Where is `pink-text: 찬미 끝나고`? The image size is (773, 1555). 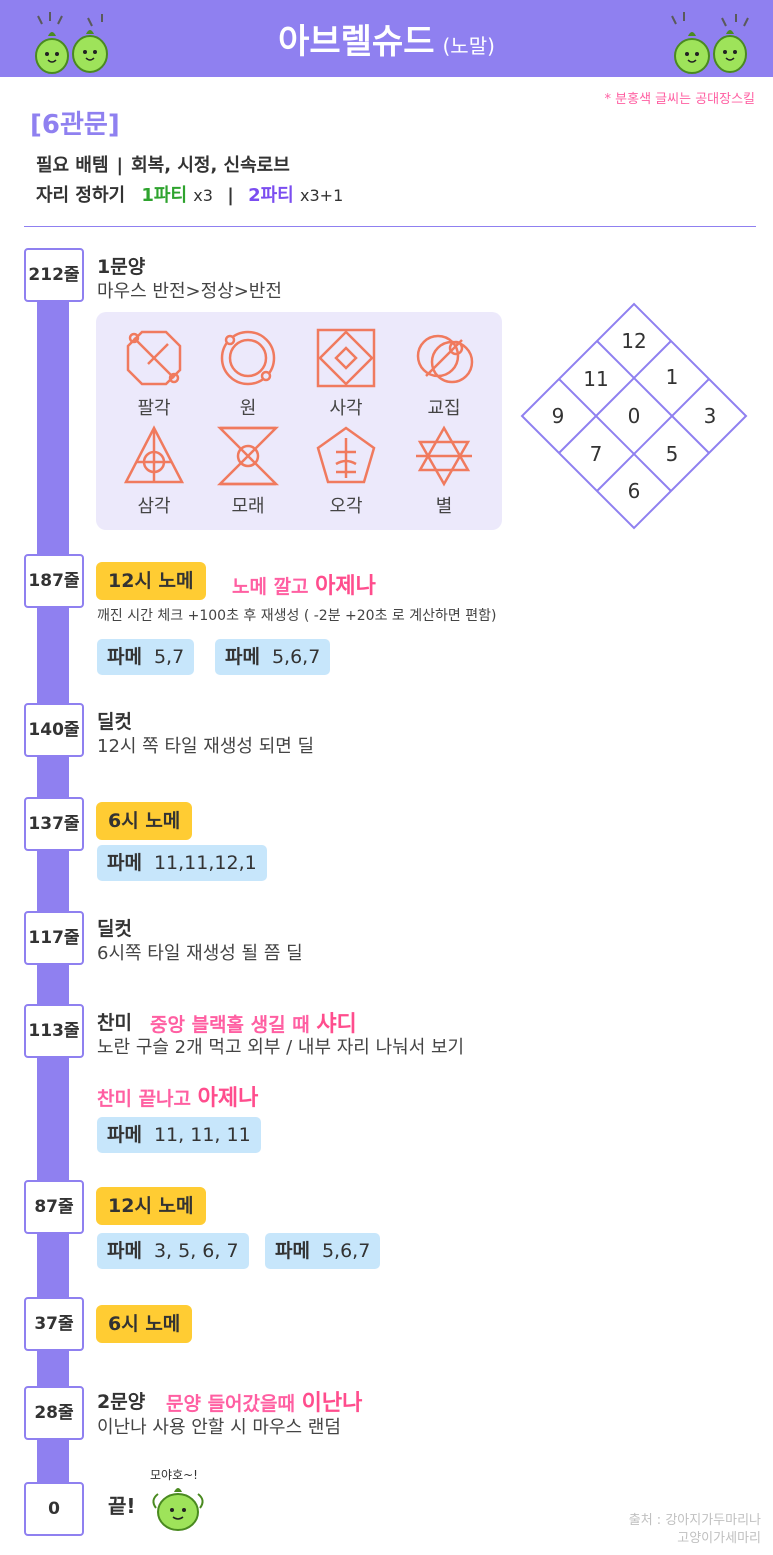 pink-text: 찬미 끝나고 is located at coordinates (147, 1099).